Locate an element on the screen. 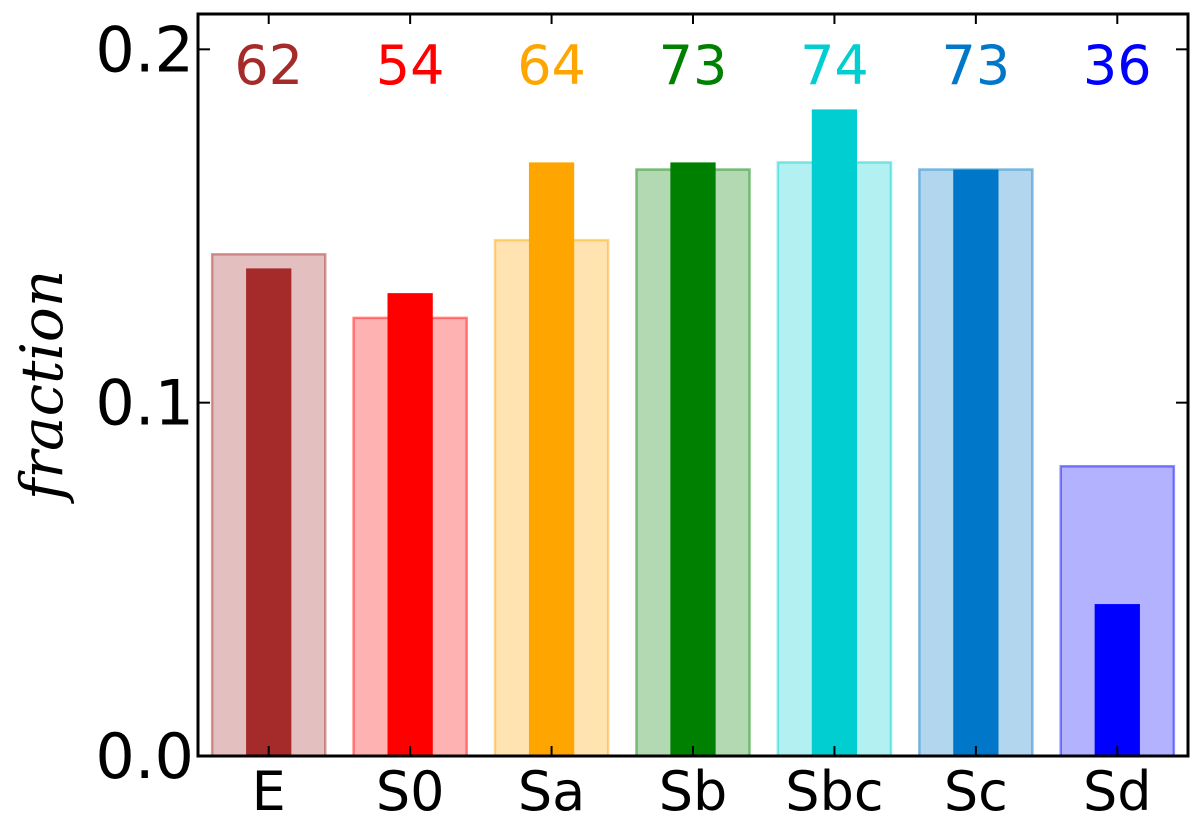 Image resolution: width=1200 pixels, height=816 pixels. x-tick-label-sd: Sd is located at coordinates (1117, 788).